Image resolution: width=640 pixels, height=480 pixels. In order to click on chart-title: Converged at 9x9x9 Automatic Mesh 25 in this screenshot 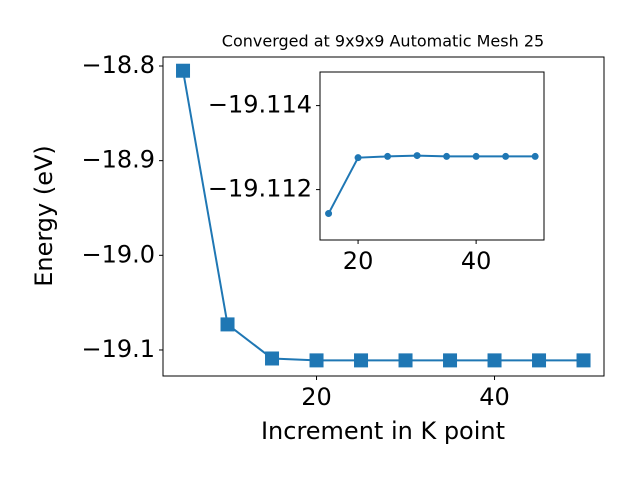, I will do `click(383, 41)`.